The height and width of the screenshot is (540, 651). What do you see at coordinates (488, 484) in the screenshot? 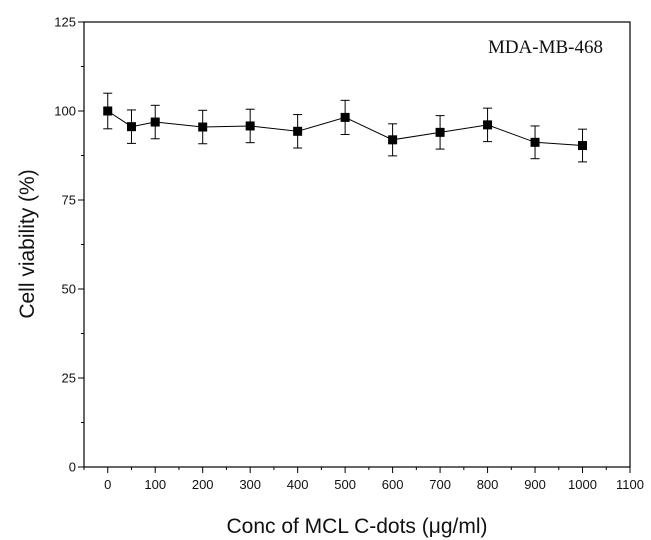
I see `x-tick-label: 800` at bounding box center [488, 484].